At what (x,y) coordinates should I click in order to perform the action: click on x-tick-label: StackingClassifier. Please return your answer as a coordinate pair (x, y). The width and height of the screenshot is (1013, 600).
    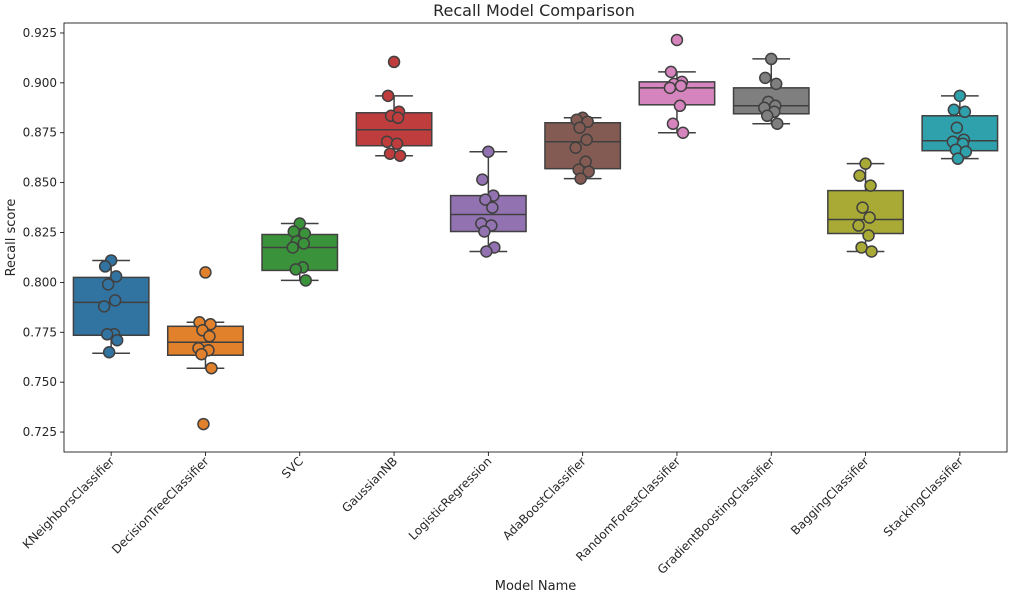
    Looking at the image, I should click on (923, 496).